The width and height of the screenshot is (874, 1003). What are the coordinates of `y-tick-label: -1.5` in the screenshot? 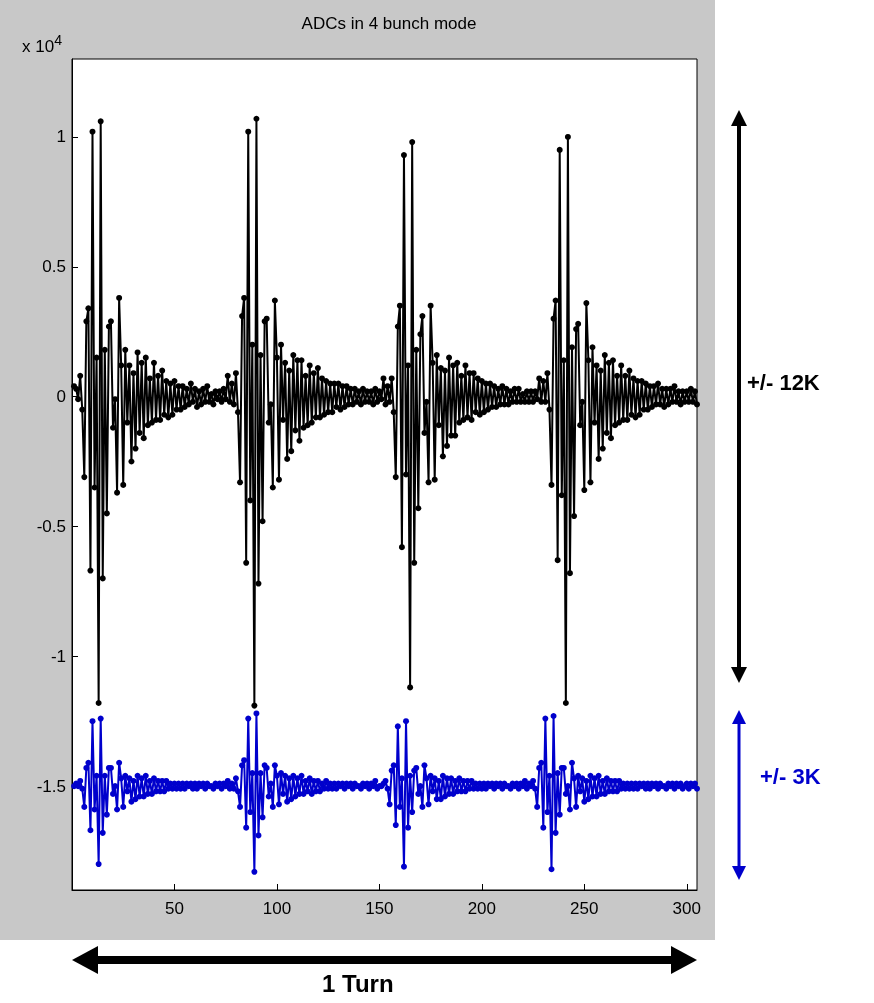 It's located at (51, 786).